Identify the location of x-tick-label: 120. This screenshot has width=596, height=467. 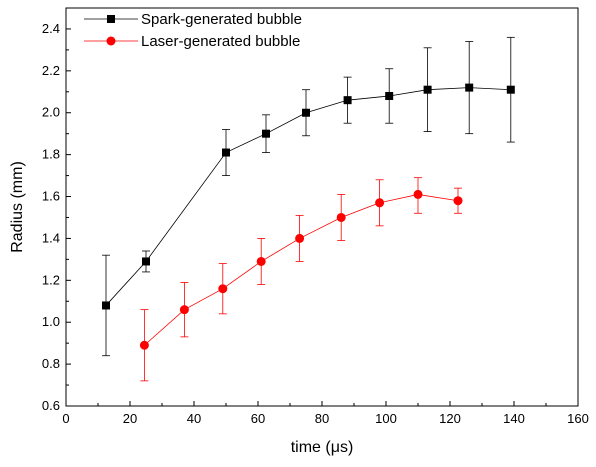
(450, 418).